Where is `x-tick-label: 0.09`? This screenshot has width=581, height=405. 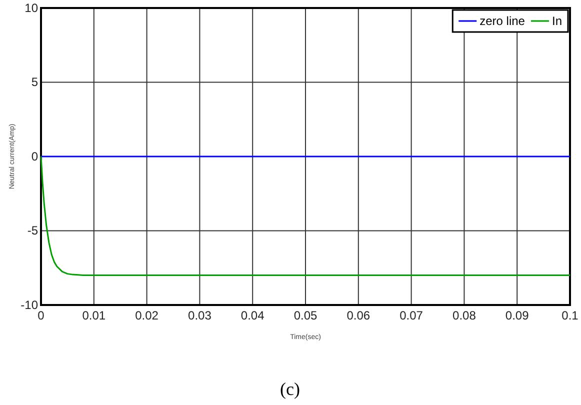
x-tick-label: 0.09 is located at coordinates (517, 315).